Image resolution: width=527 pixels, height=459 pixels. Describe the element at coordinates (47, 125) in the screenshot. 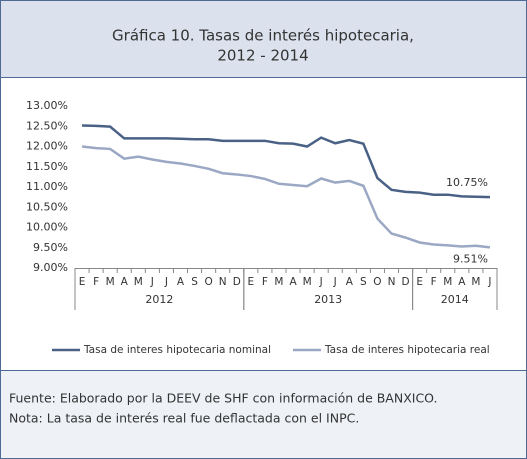

I see `y-tick-label: 12.50%` at that location.